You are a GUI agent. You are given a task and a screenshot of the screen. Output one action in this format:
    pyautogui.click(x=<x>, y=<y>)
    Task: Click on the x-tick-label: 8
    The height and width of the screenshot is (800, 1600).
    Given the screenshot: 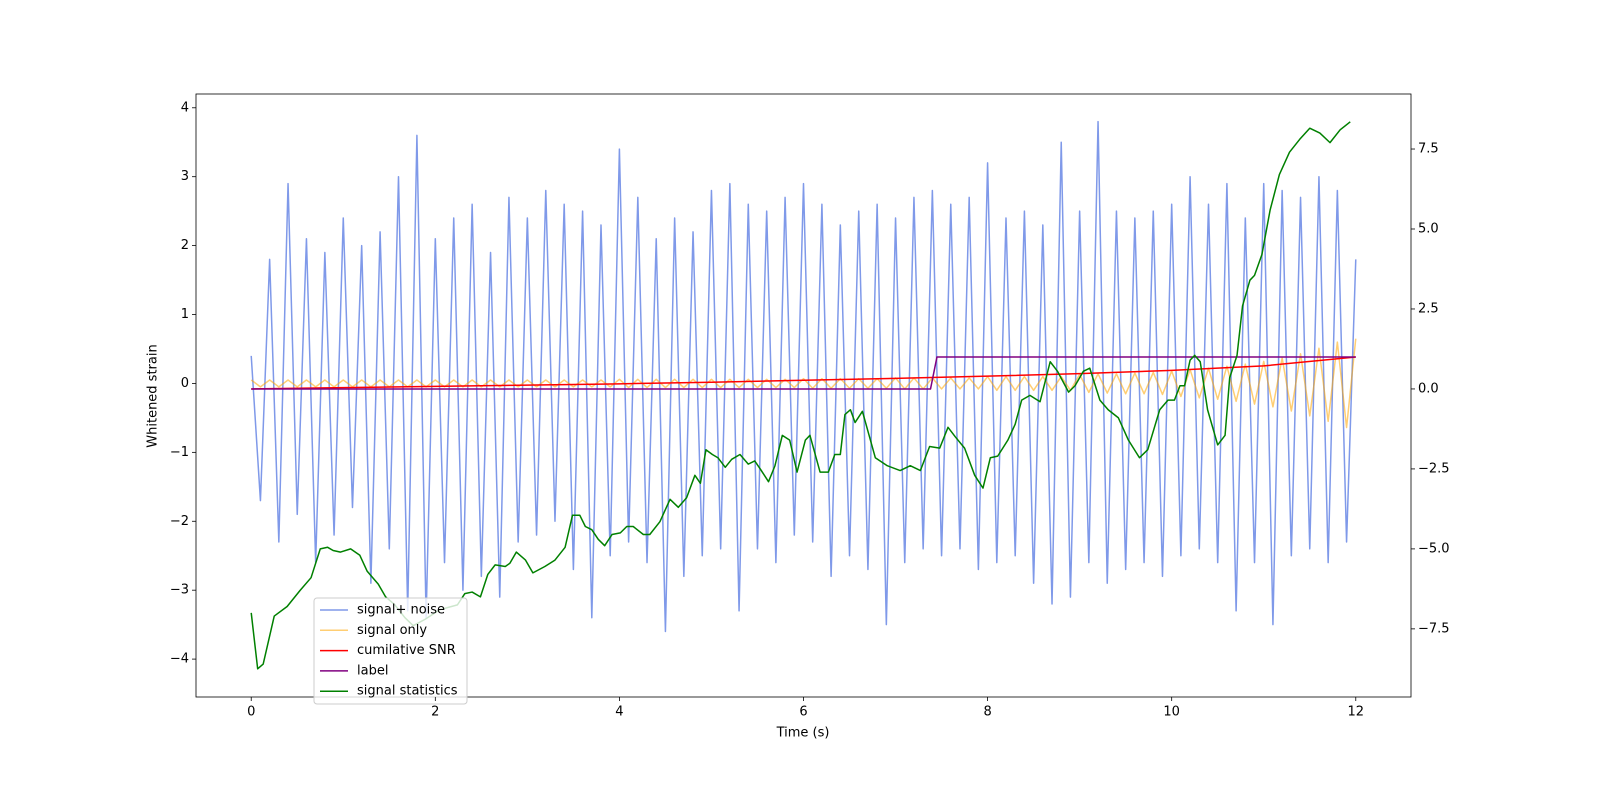 What is the action you would take?
    pyautogui.click(x=987, y=712)
    